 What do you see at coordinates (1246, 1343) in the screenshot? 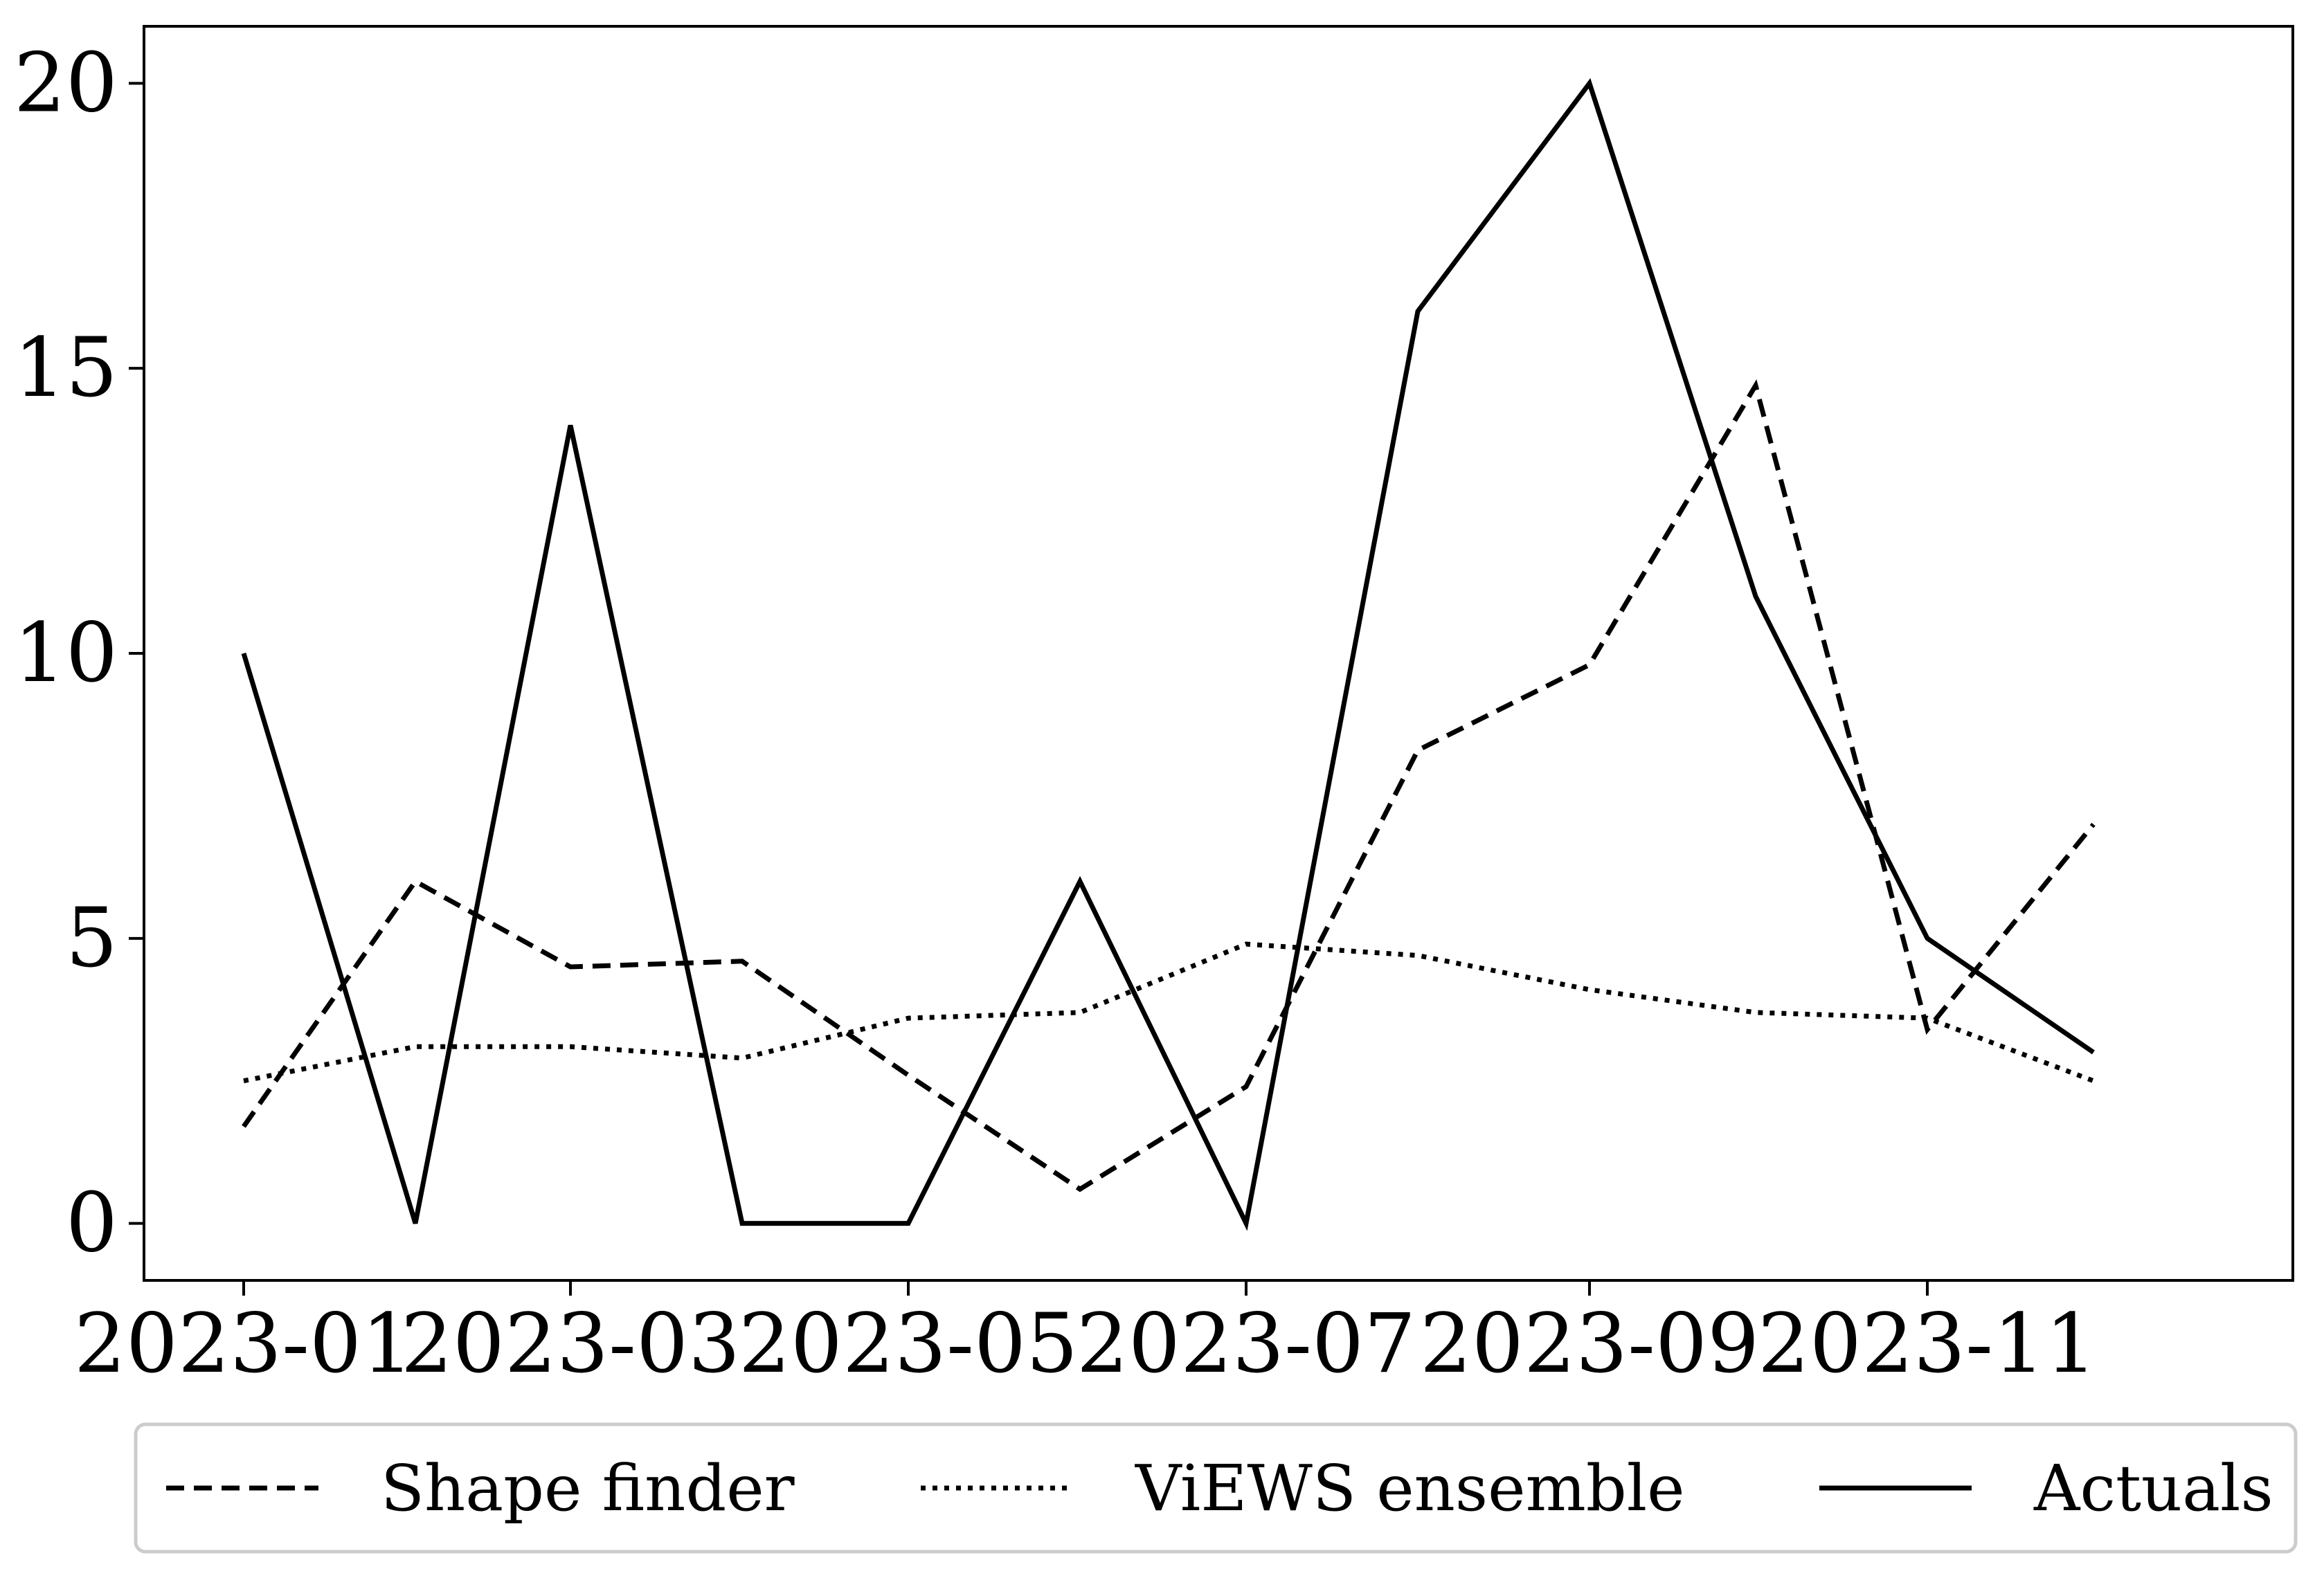
I see `x-tick-label: 2023-07` at bounding box center [1246, 1343].